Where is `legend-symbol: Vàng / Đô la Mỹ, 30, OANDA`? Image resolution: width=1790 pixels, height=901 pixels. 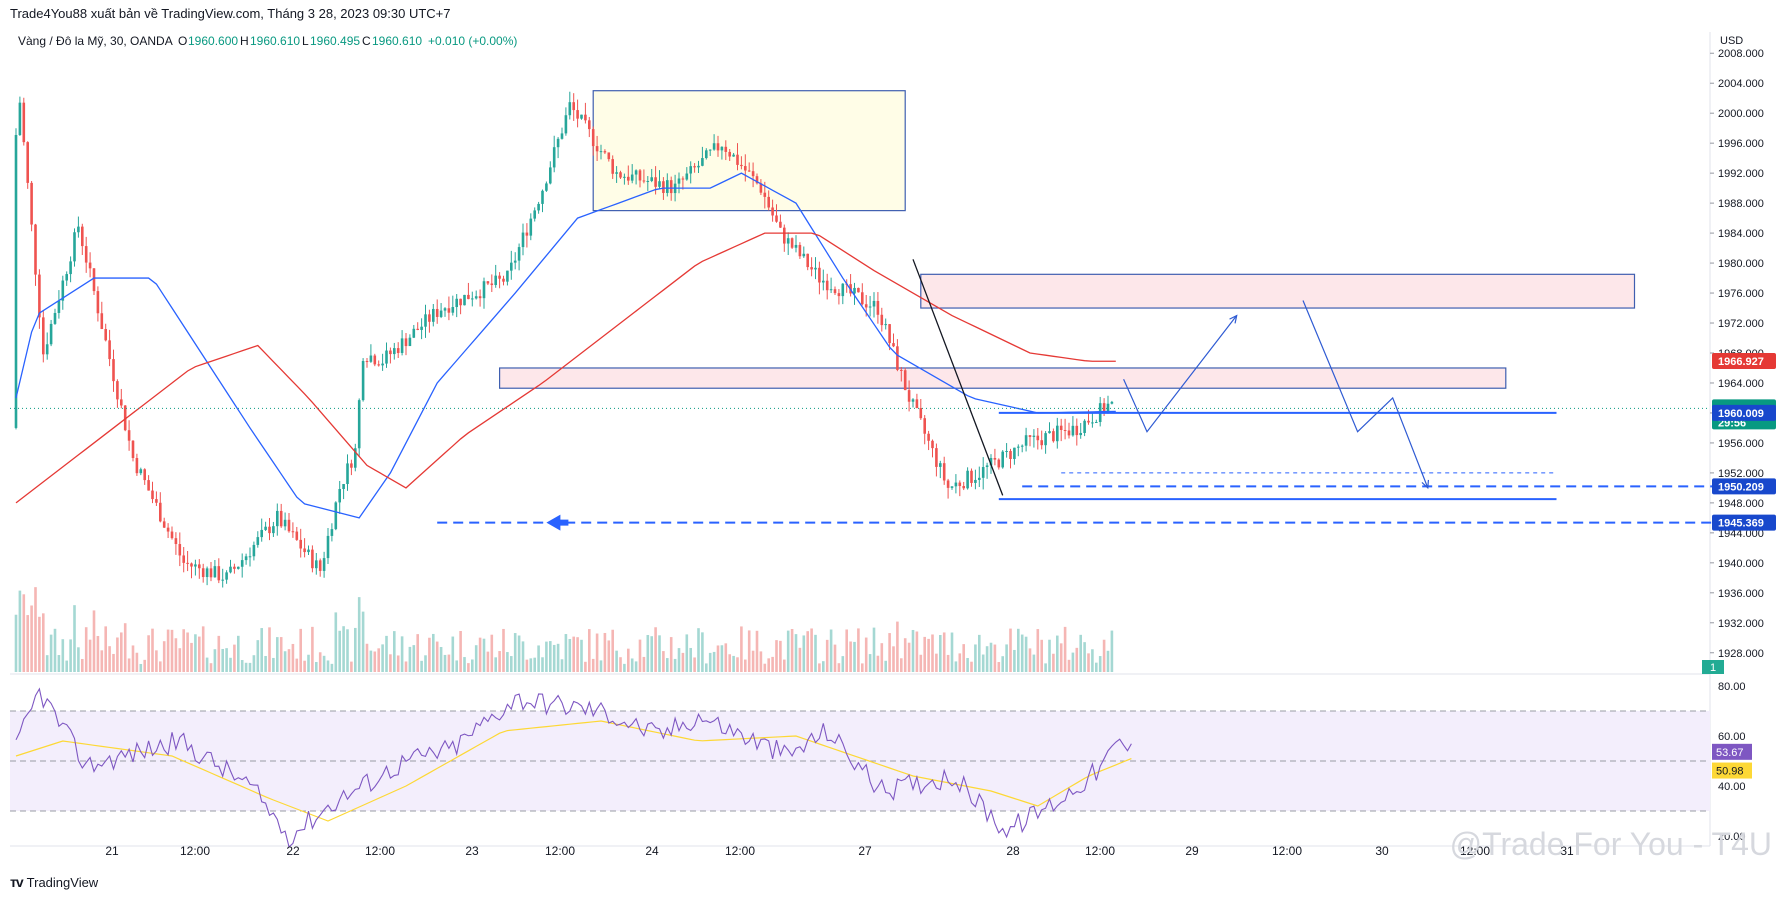
legend-symbol: Vàng / Đô la Mỹ, 30, OANDA is located at coordinates (95, 41).